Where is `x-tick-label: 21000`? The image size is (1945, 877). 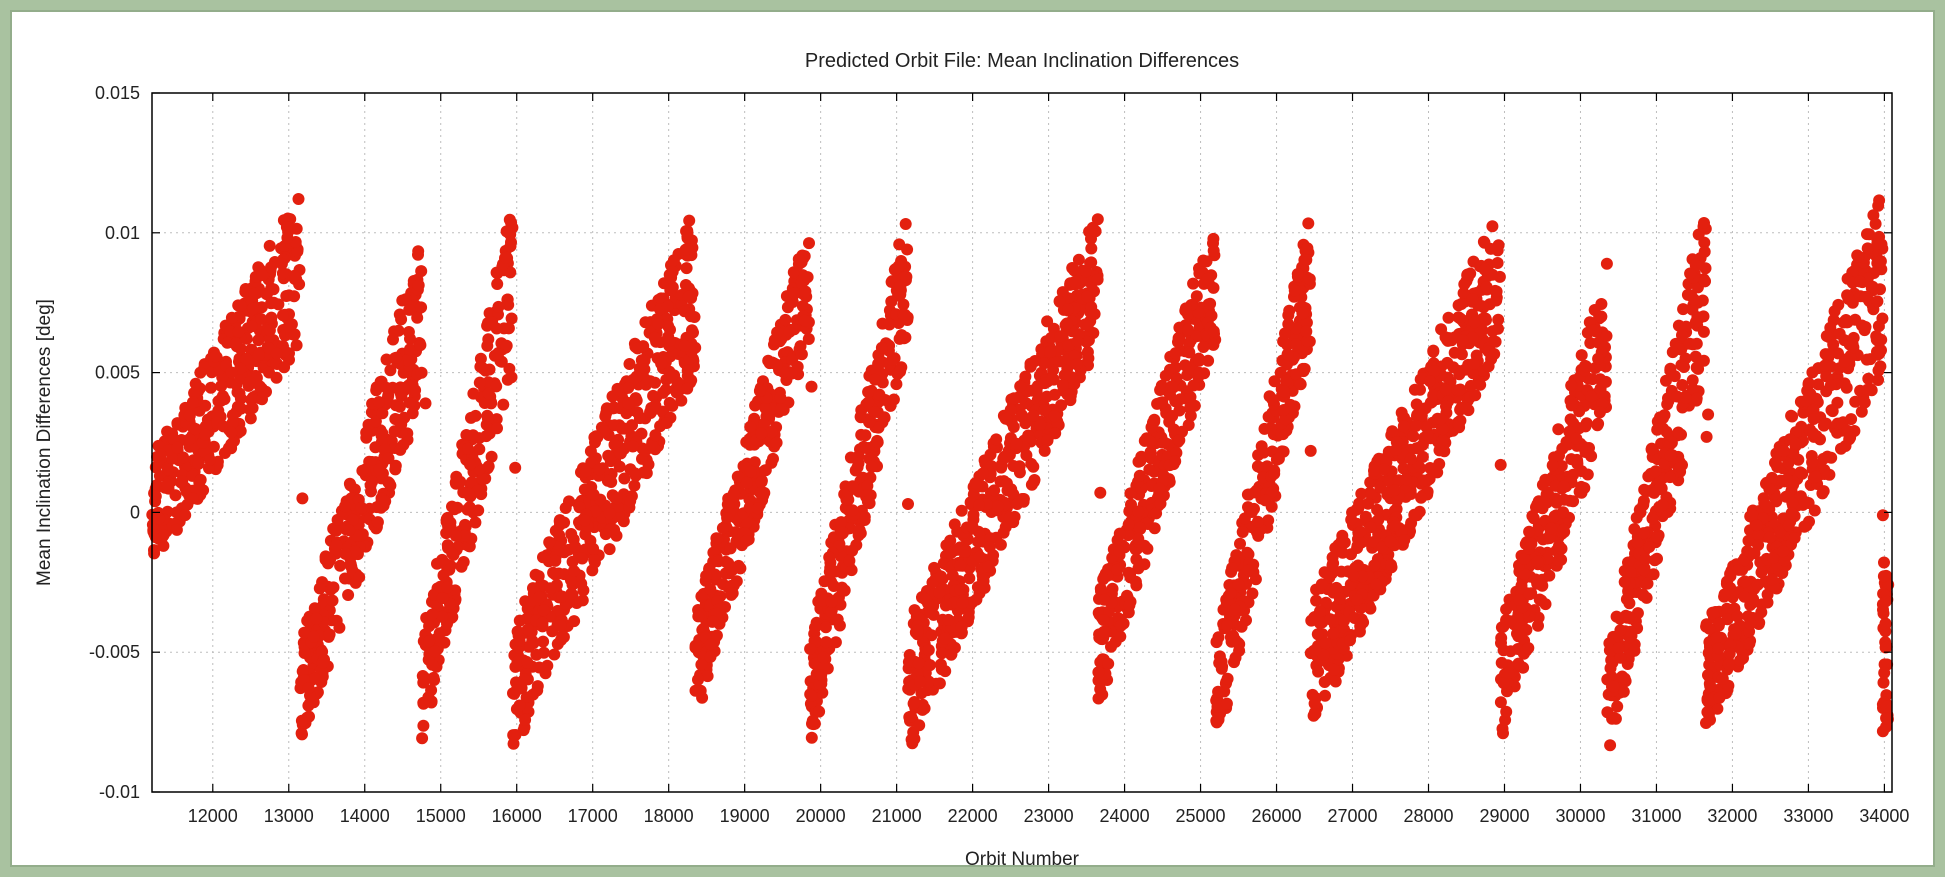 x-tick-label: 21000 is located at coordinates (897, 816).